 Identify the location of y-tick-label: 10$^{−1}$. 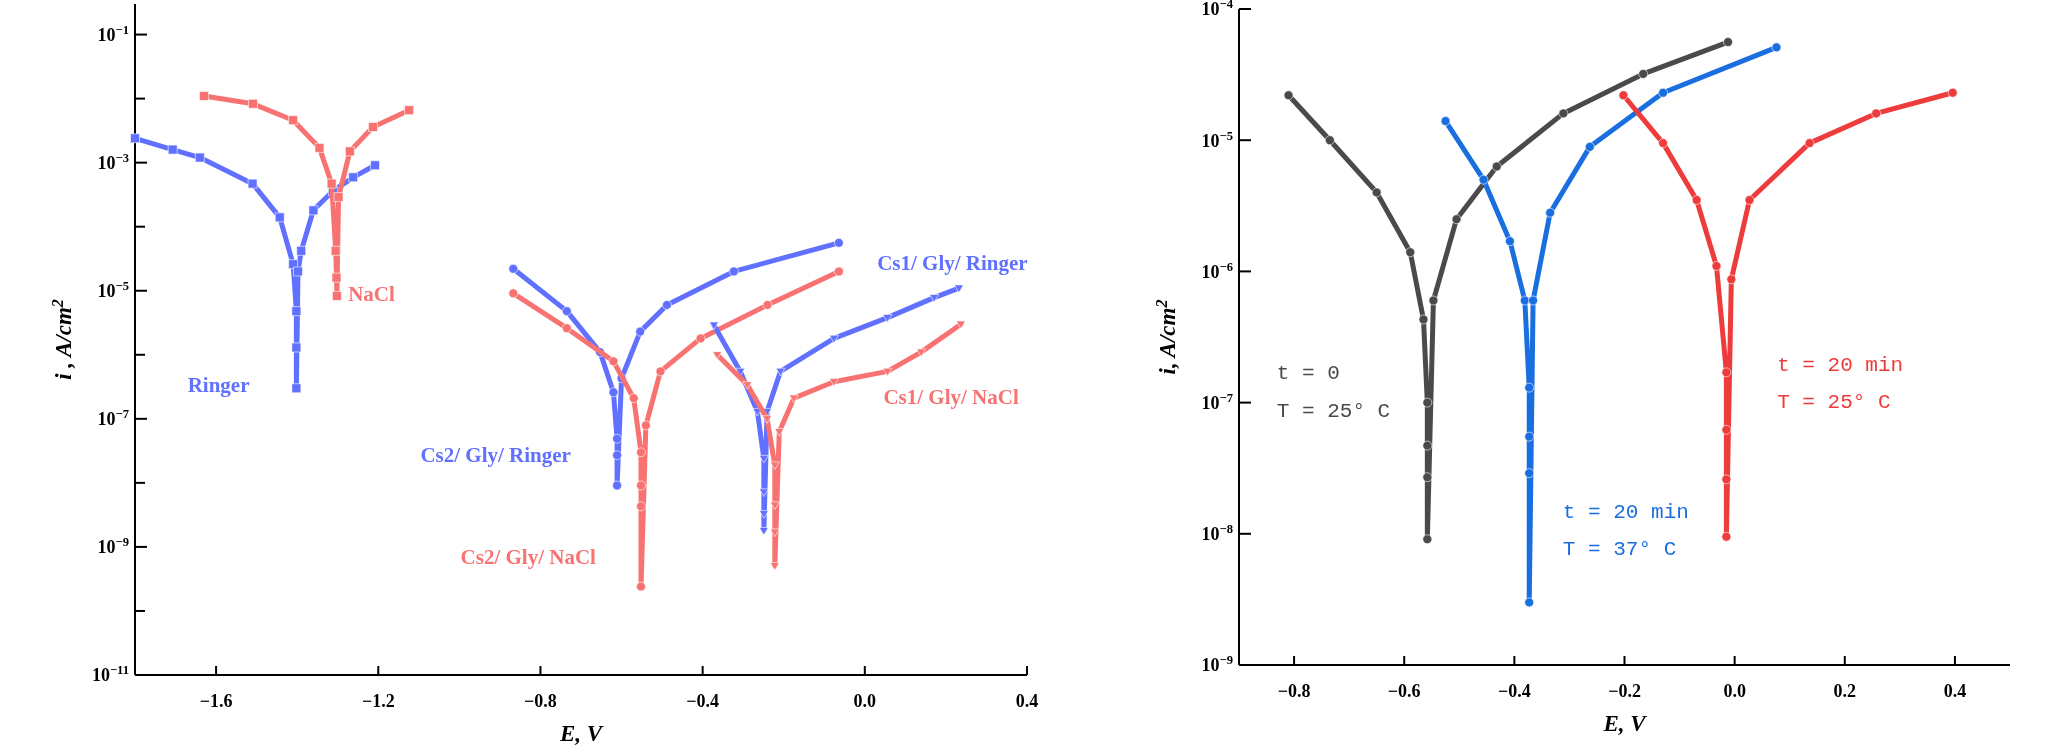
(113, 33).